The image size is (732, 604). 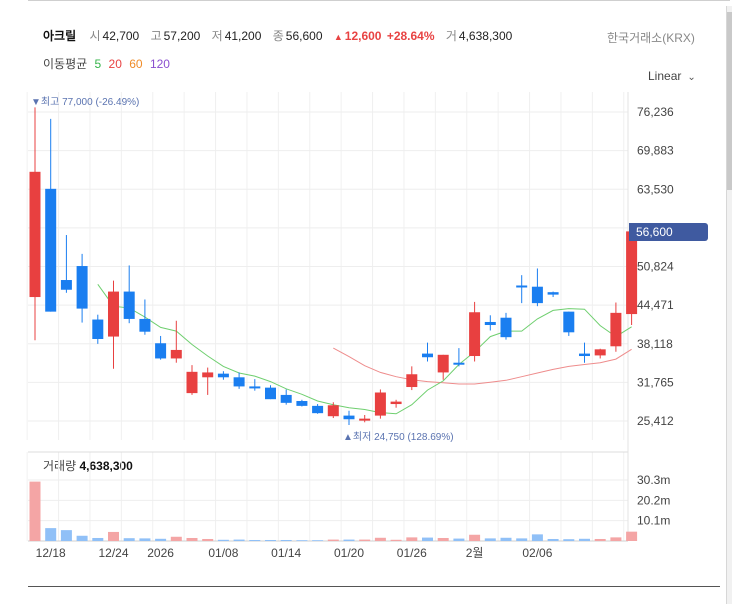 I want to click on x-tick-label: 12/18, so click(x=51, y=553).